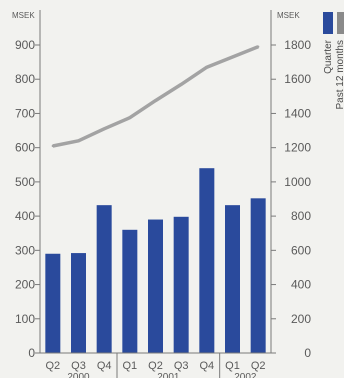  Describe the element at coordinates (25, 216) in the screenshot. I see `left-tick-label: 400` at that location.